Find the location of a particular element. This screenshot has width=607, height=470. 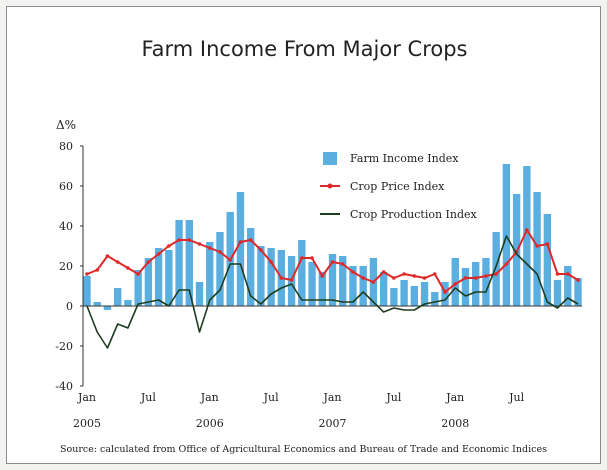

y-axis-label: Δ% is located at coordinates (66, 125).